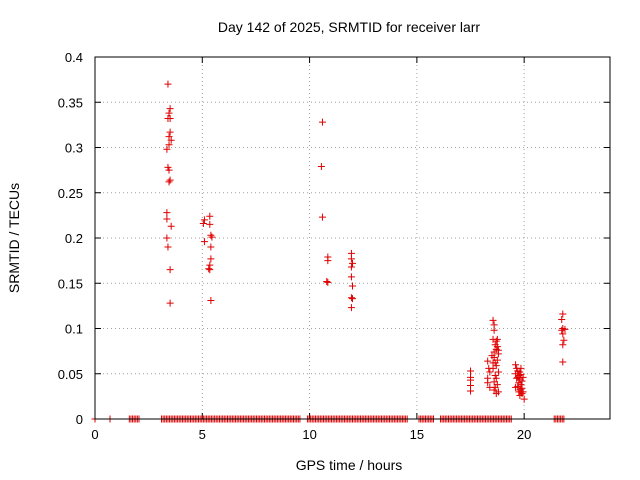 The width and height of the screenshot is (640, 480). I want to click on y-tick-label: 0.35, so click(70, 102).